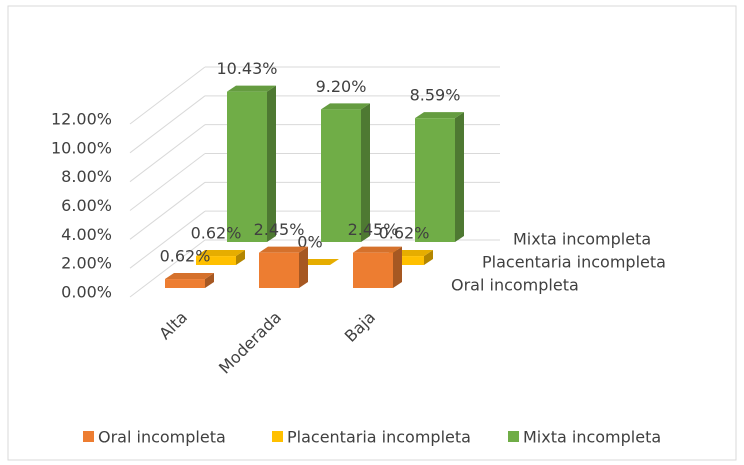 The height and width of the screenshot is (465, 744). Describe the element at coordinates (246, 68) in the screenshot. I see `data-label: 10.43%` at that location.